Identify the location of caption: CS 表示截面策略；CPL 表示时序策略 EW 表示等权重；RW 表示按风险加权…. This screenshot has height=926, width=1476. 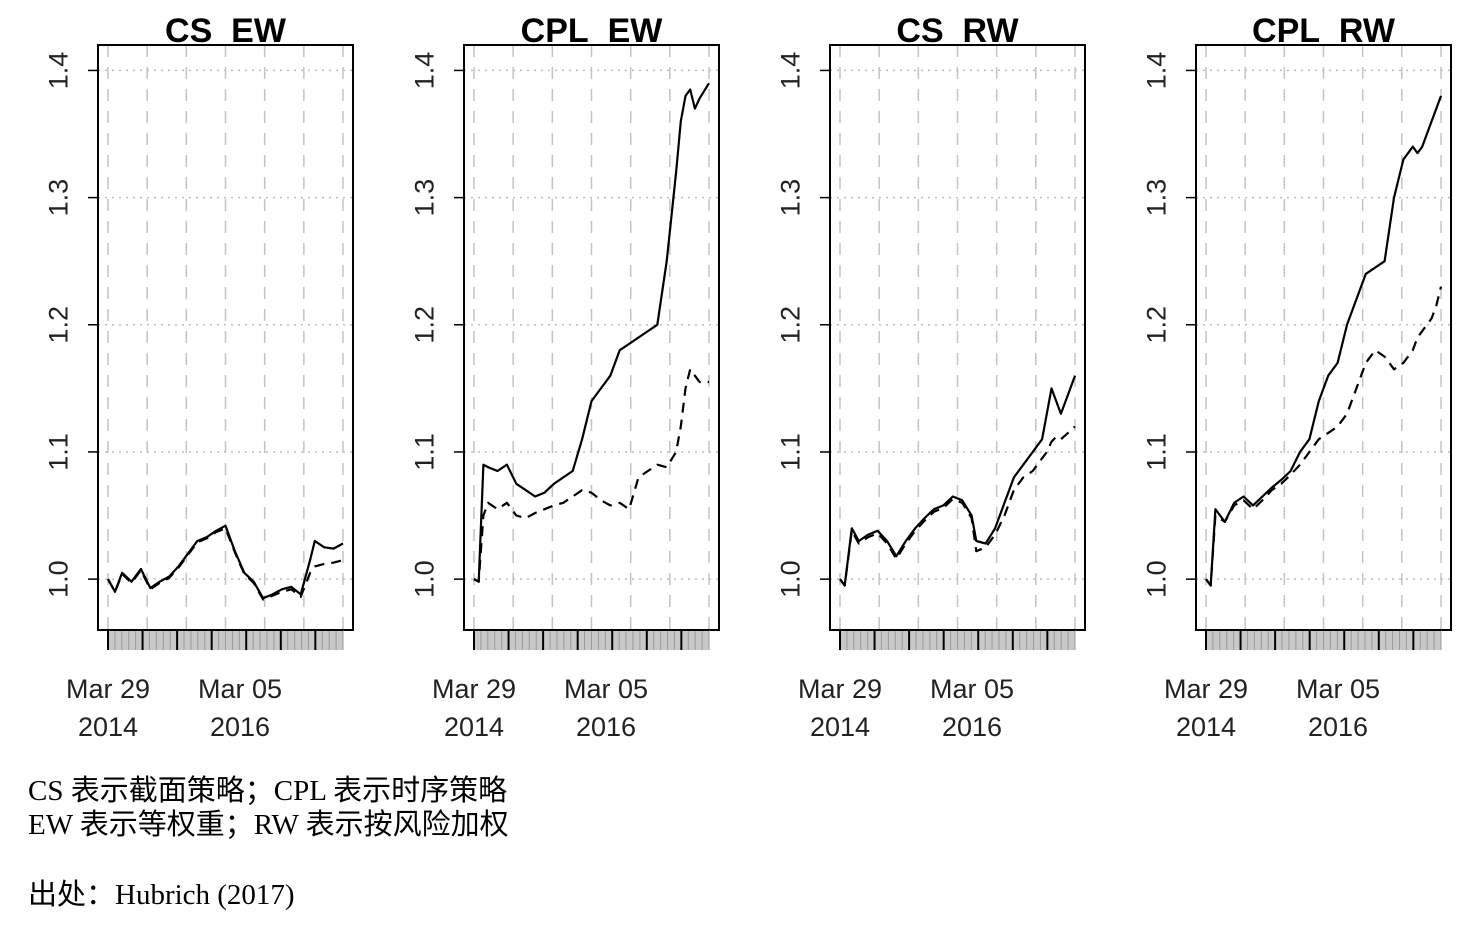
(478, 843).